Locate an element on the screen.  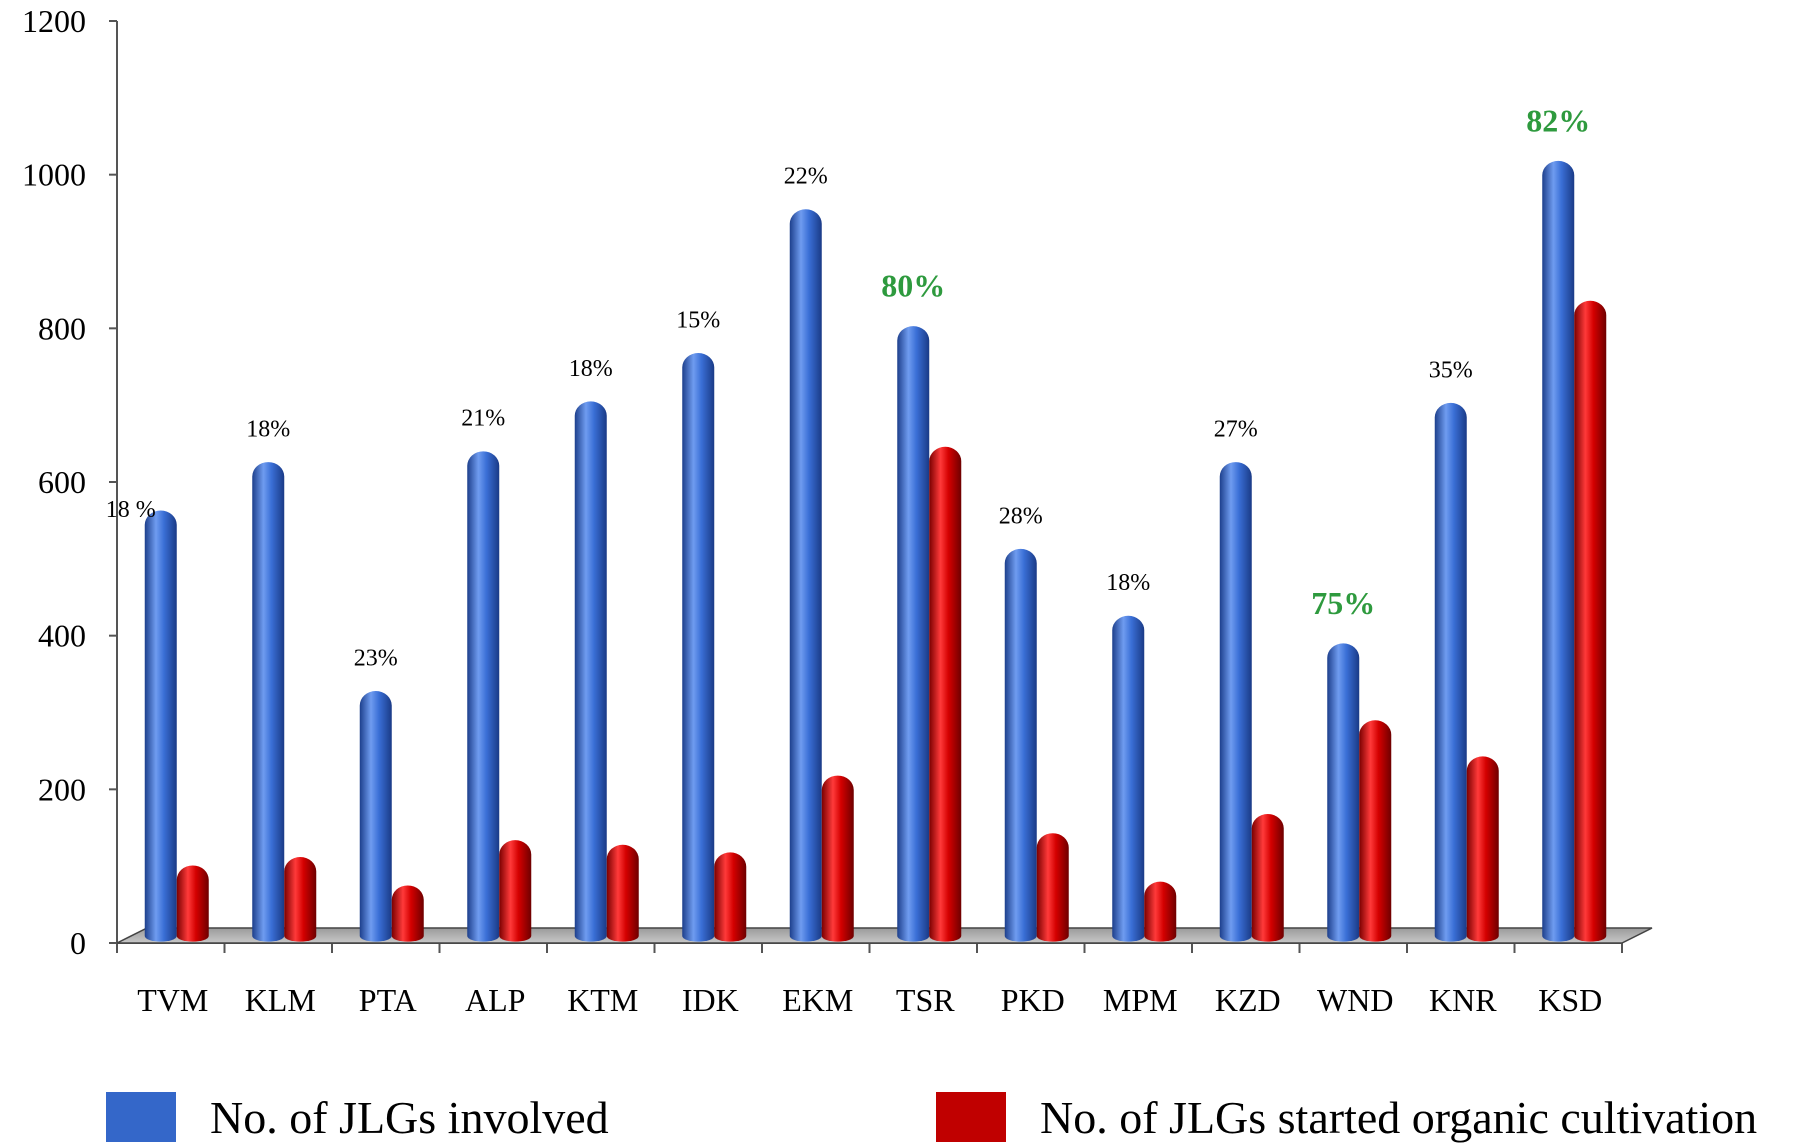
bar-jlgs-involved-mpm-body is located at coordinates (1128, 778).